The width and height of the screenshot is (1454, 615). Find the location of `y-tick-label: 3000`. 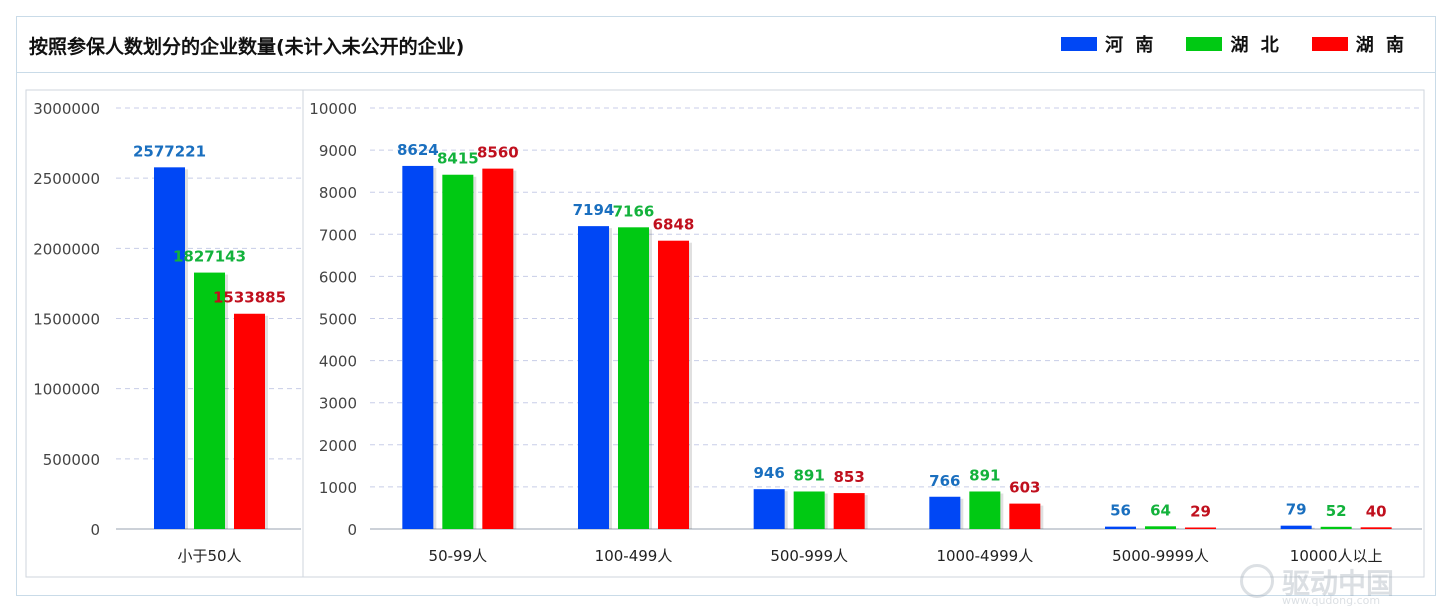

y-tick-label: 3000 is located at coordinates (338, 404).